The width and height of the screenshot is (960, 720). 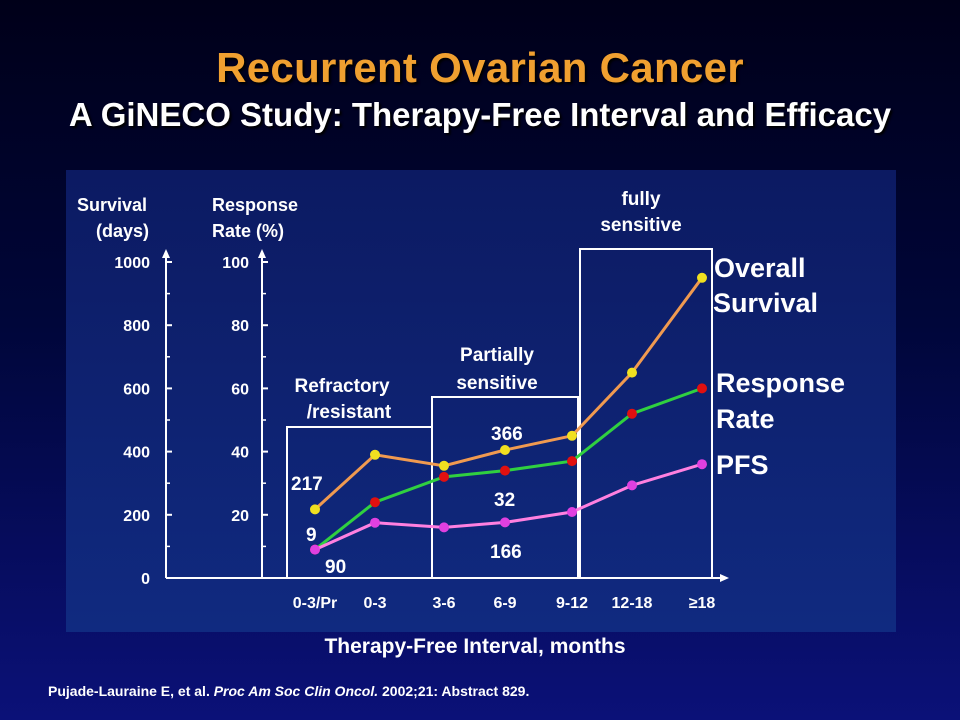 I want to click on x-tick-label: 3-6, so click(x=443, y=603).